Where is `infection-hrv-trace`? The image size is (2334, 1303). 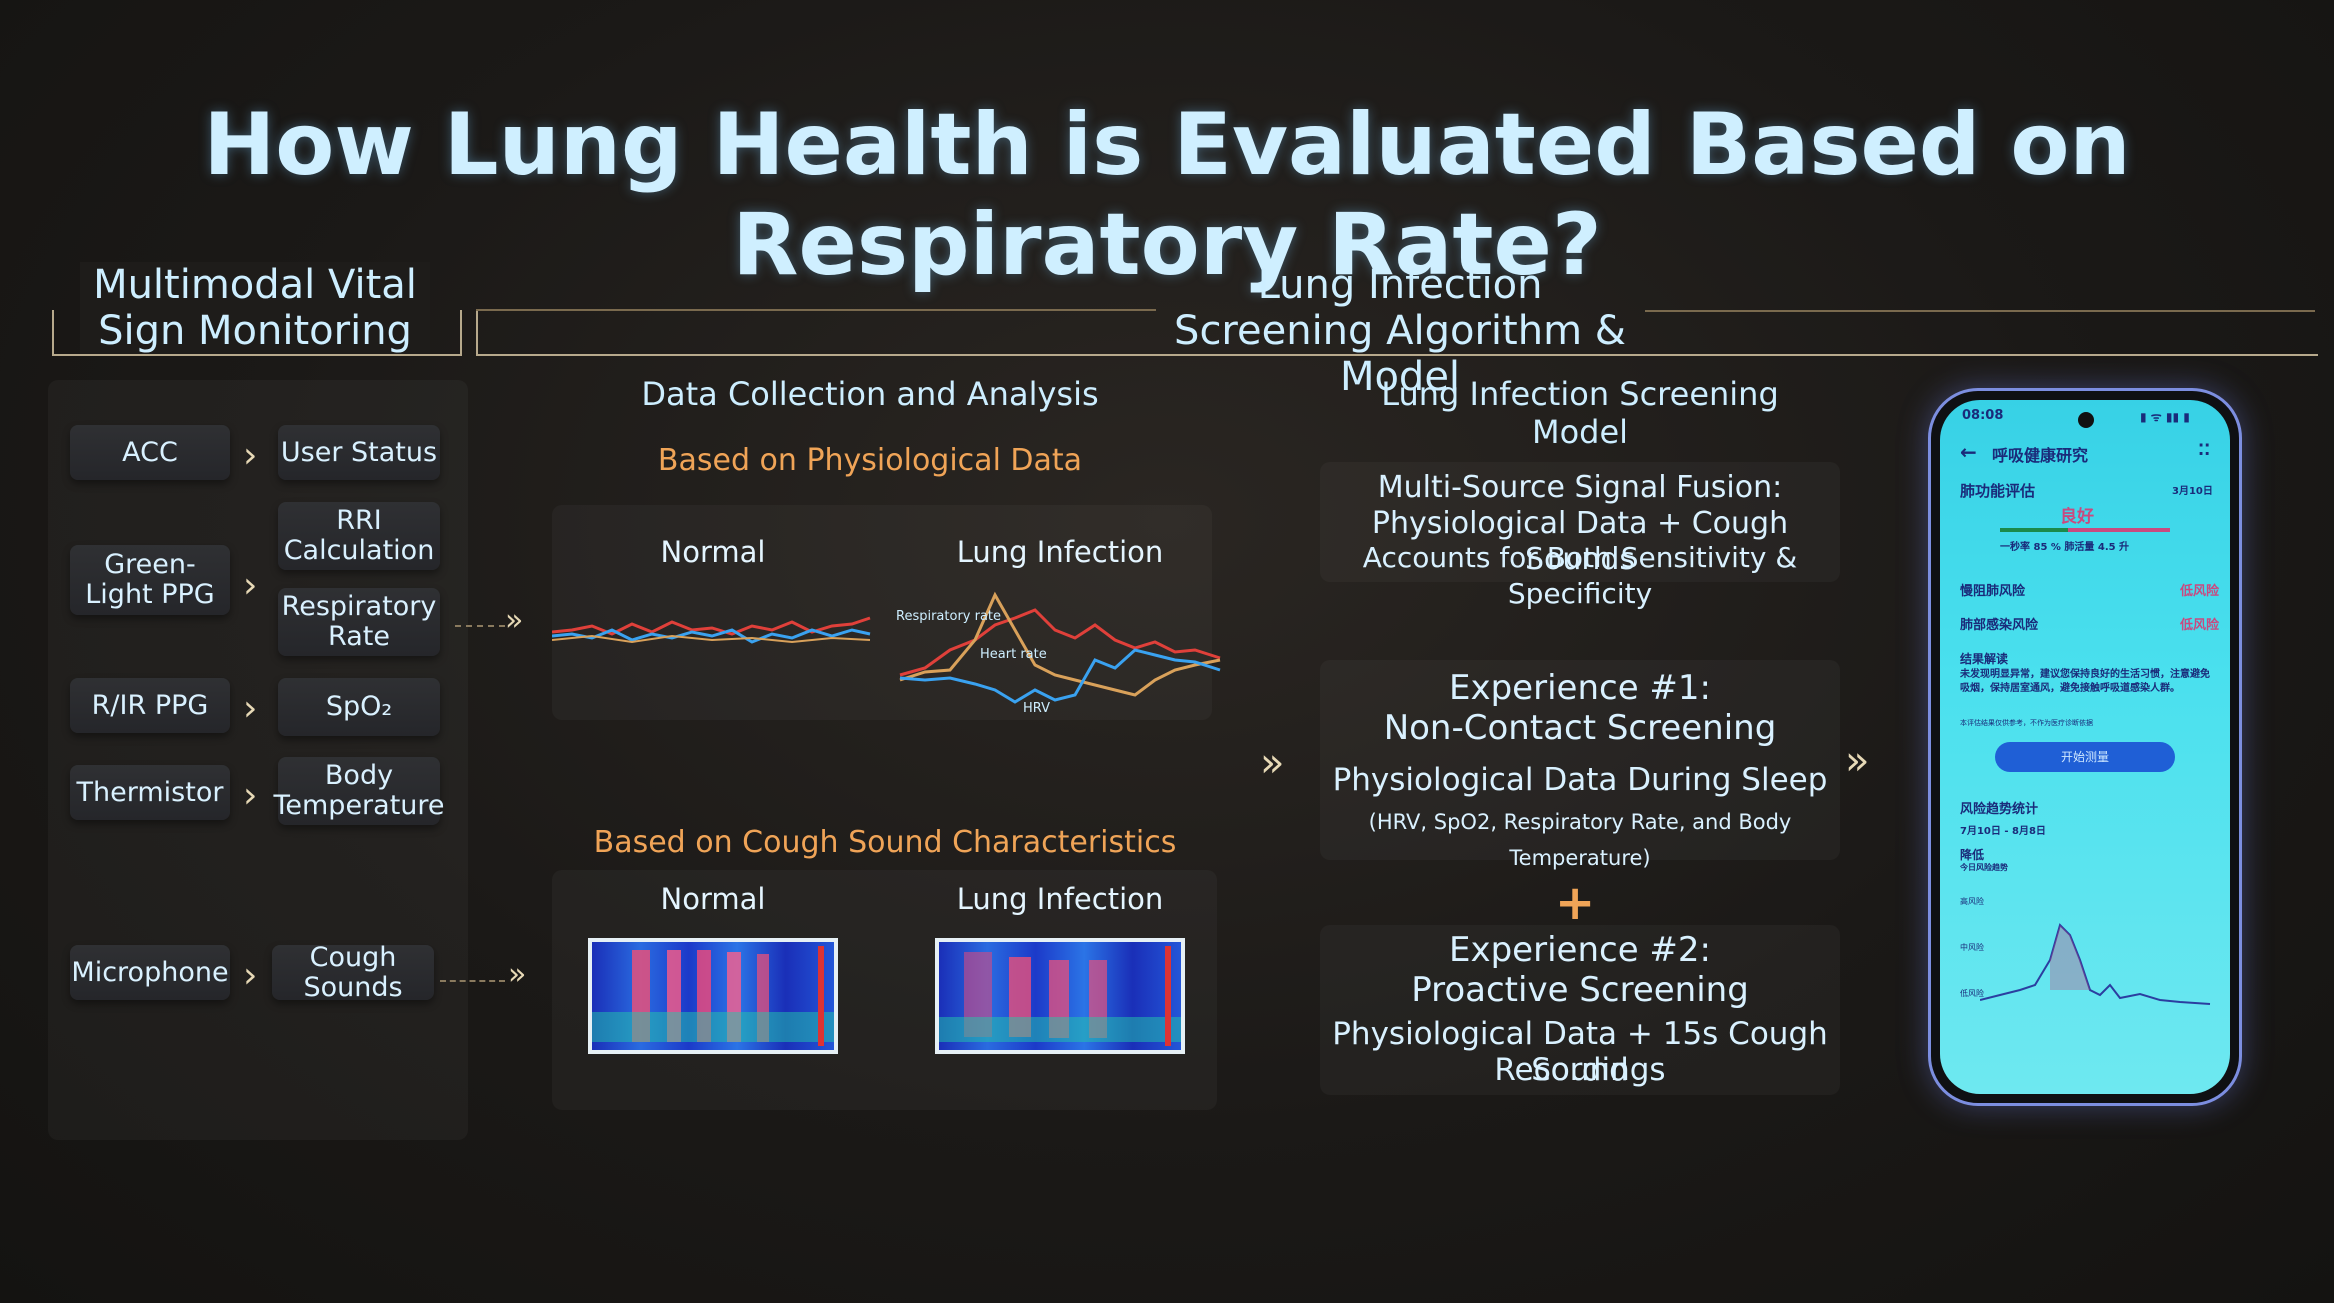 infection-hrv-trace is located at coordinates (1060, 676).